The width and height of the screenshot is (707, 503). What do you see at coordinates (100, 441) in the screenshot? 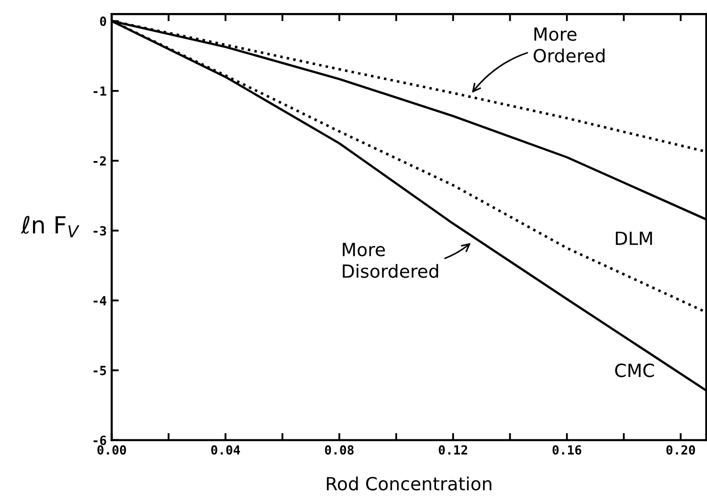
I see `y-tick-label: -6` at bounding box center [100, 441].